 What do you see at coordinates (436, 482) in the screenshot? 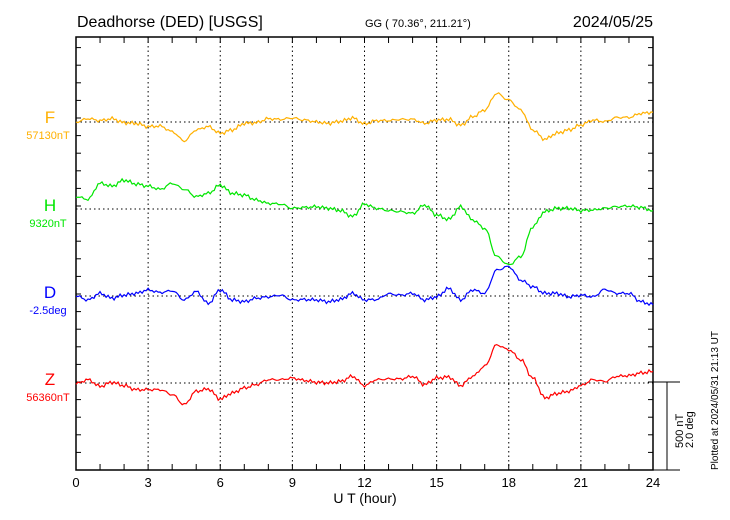
I see `x-tick-label: 15` at bounding box center [436, 482].